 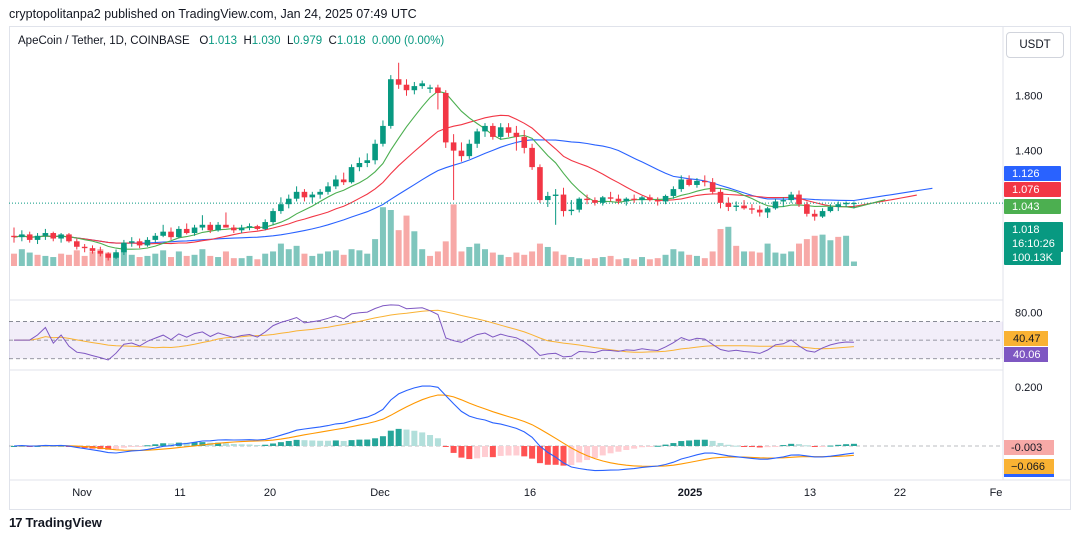 I want to click on low-label: L, so click(x=290, y=41).